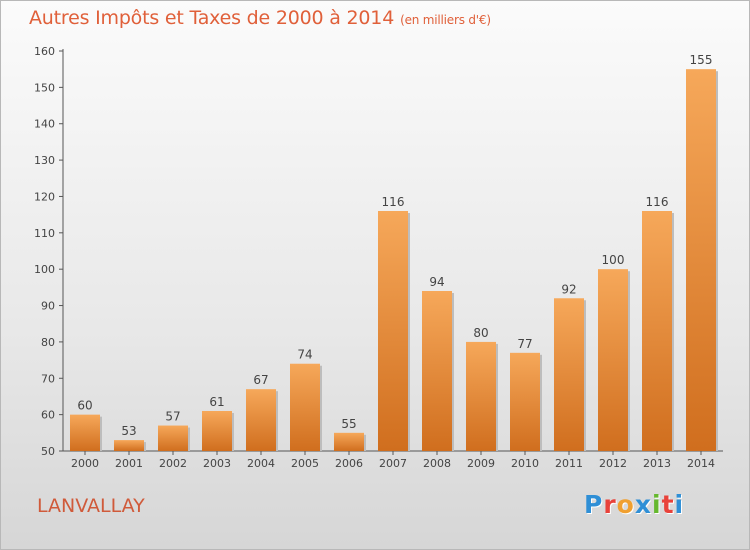 This screenshot has width=750, height=550. I want to click on x-tick-label: 2003, so click(217, 463).